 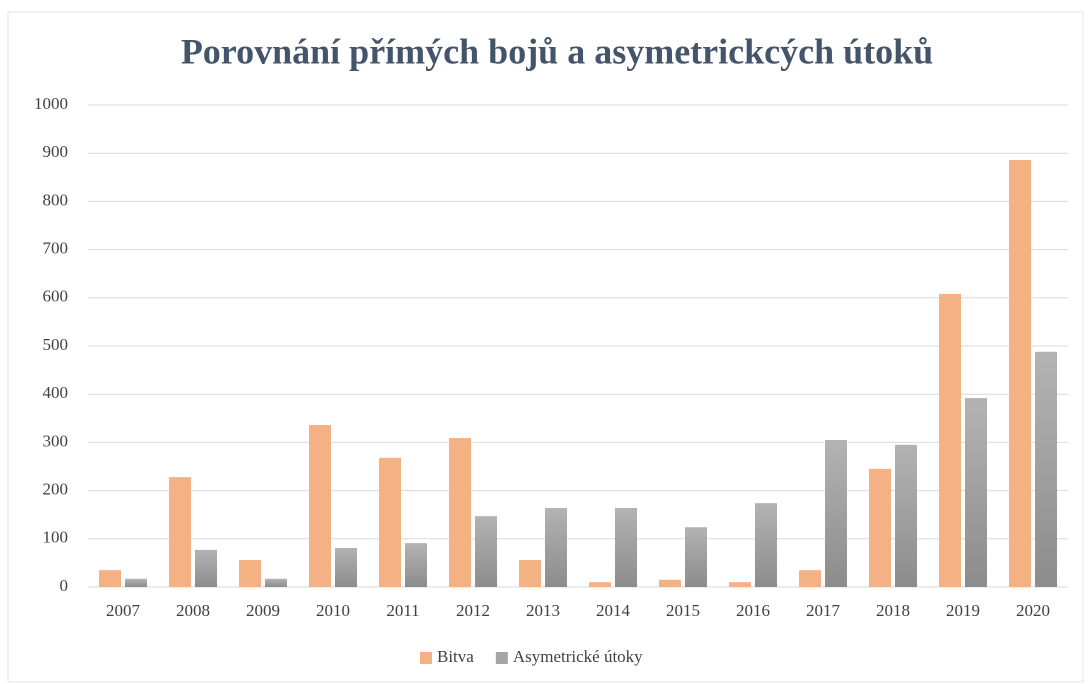 I want to click on legend-label: Bitva, so click(x=455, y=656).